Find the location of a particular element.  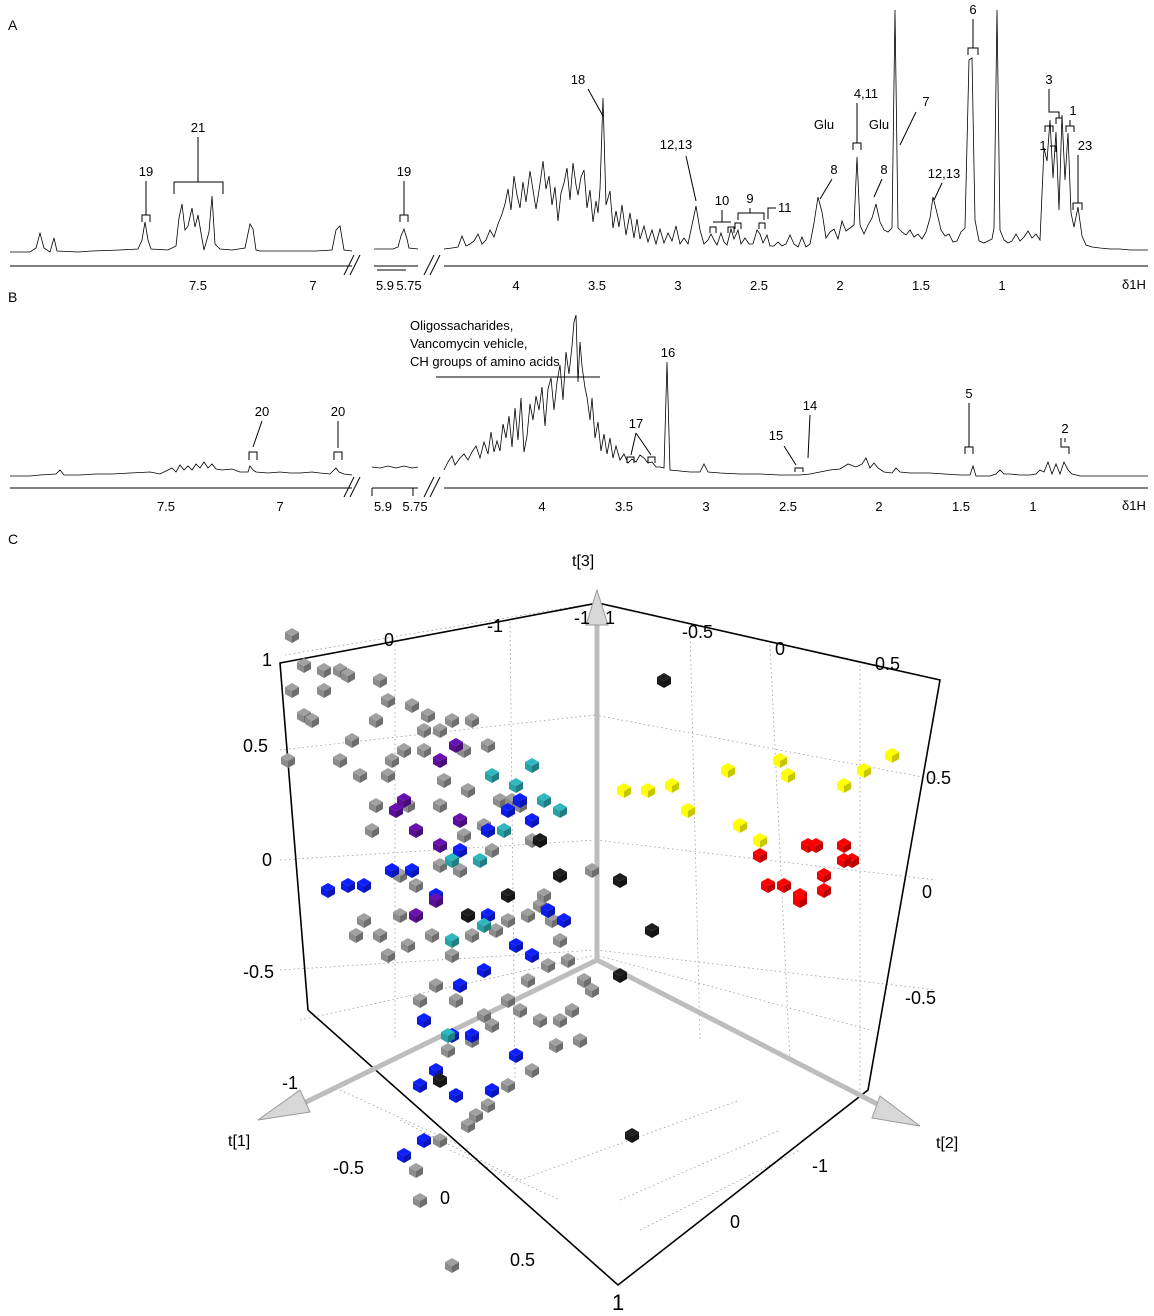

peak-label: 17 is located at coordinates (636, 423).